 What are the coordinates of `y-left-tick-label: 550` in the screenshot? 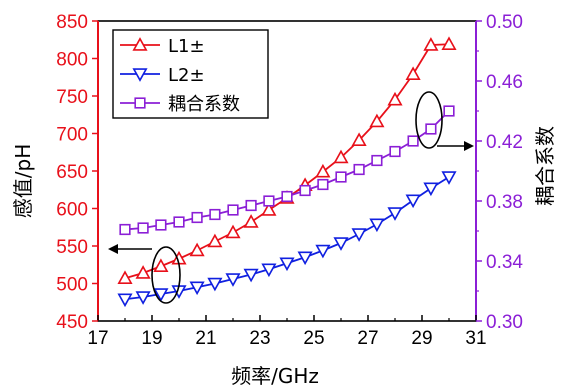 It's located at (72, 247).